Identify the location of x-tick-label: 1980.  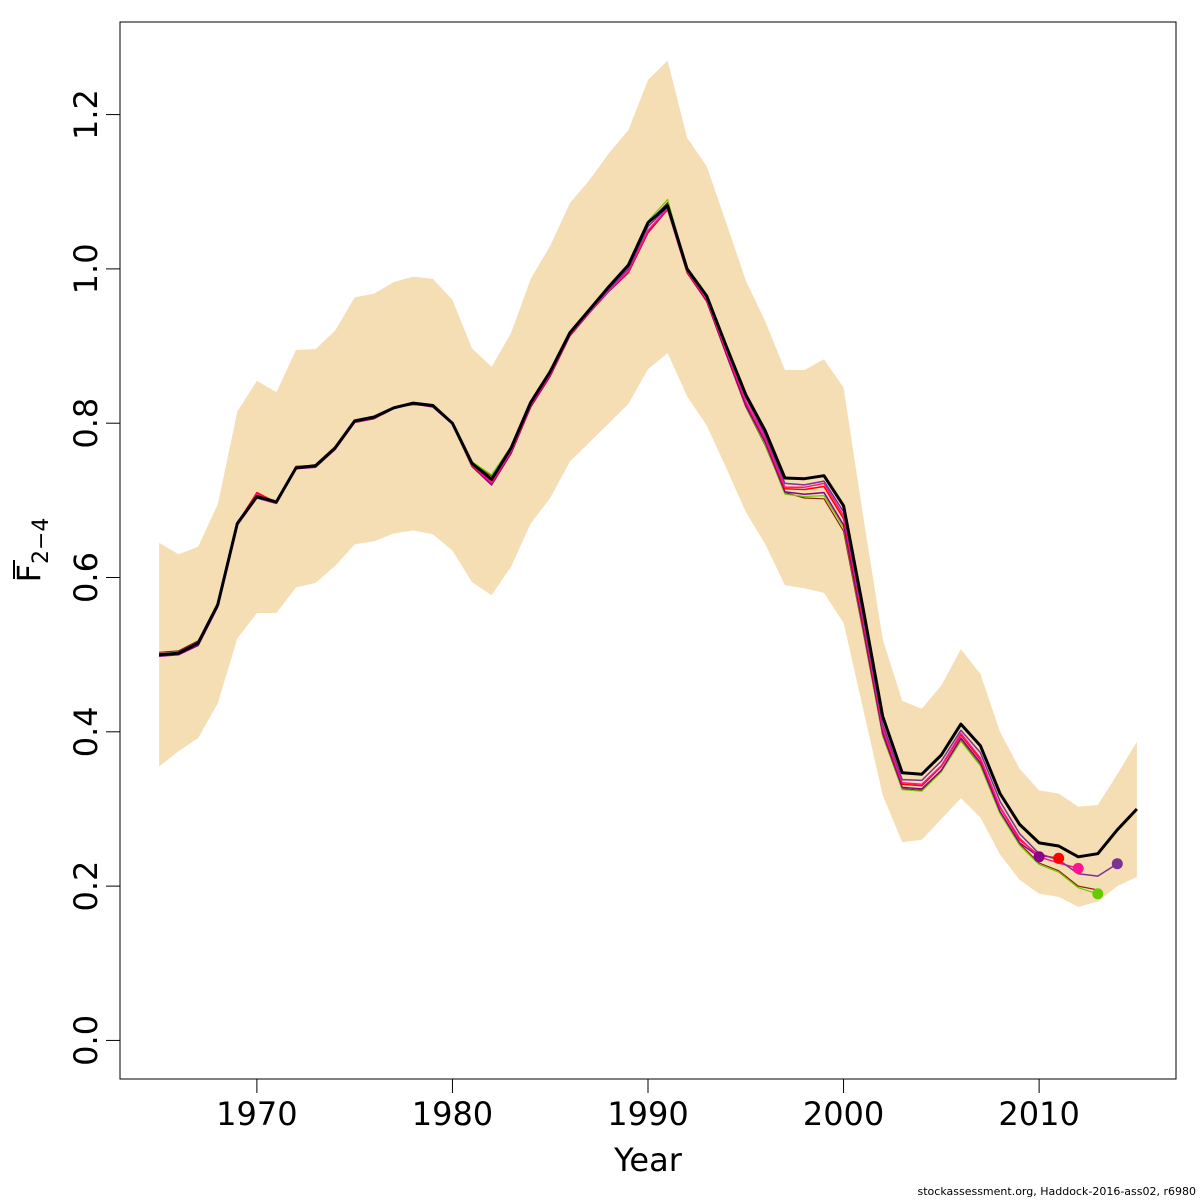
(452, 1114).